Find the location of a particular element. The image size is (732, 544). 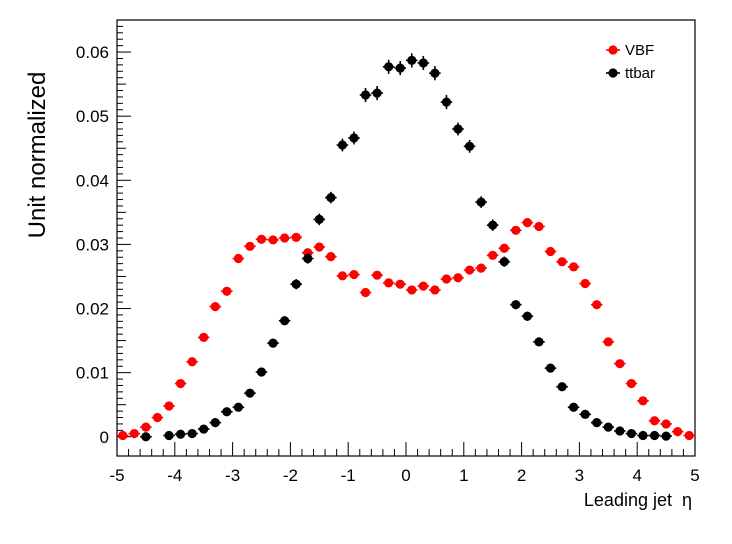

x-tick-label: 5 is located at coordinates (694, 475).